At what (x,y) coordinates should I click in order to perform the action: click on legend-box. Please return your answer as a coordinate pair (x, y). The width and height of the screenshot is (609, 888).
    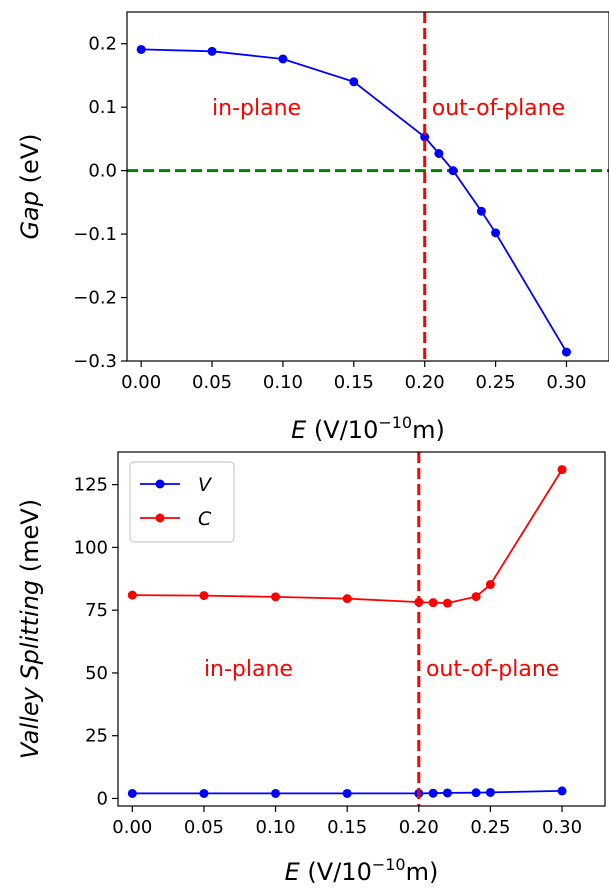
    Looking at the image, I should click on (182, 502).